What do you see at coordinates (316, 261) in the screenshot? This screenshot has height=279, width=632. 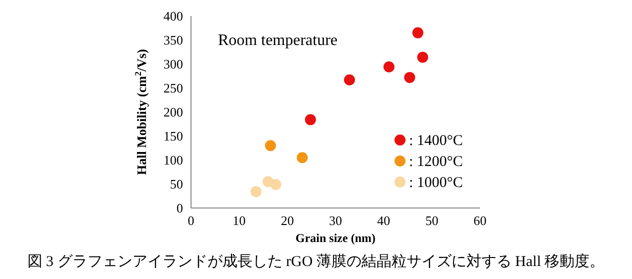 I see `caption: 図 3 グラフェンアイランドが成長した rGO 薄膜の結晶粒サイズに対する Hall 移動度。` at bounding box center [316, 261].